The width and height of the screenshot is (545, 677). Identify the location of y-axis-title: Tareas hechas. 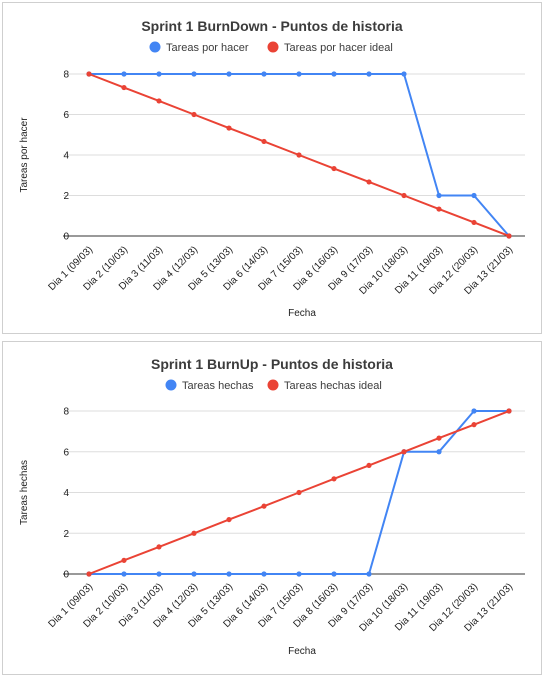
(24, 492).